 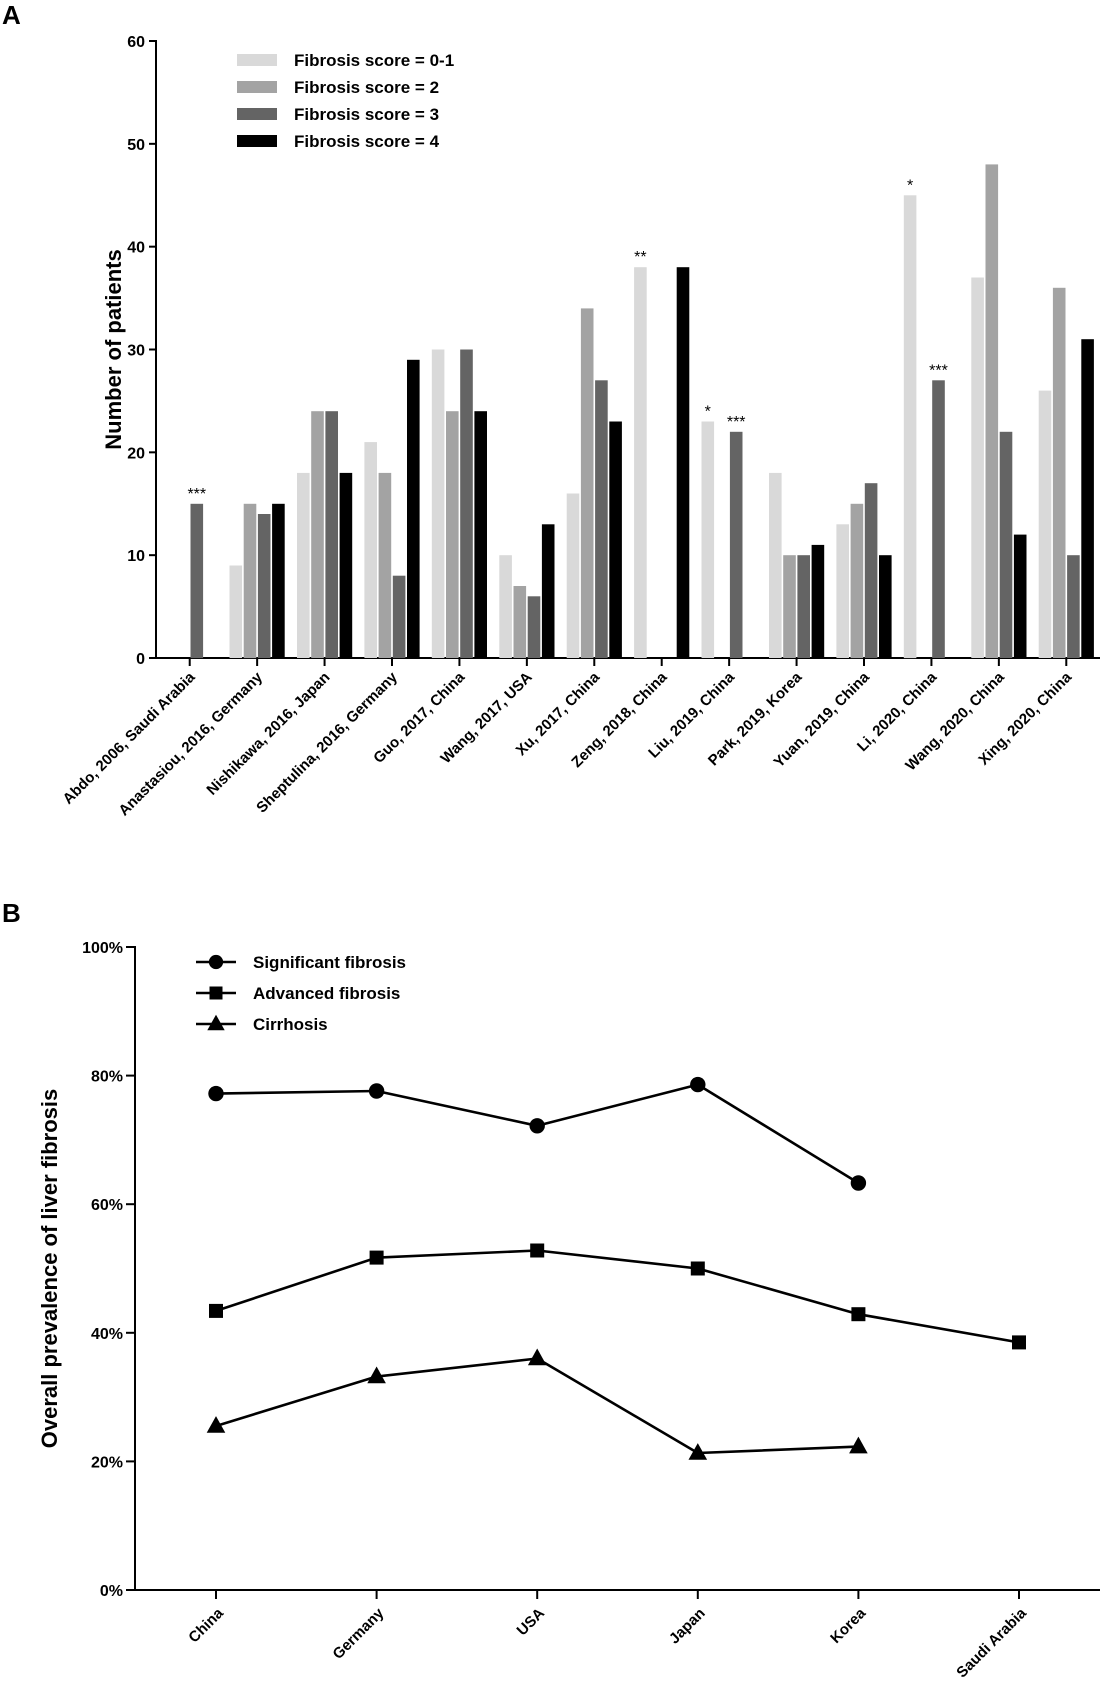 I want to click on legend-marker-advanced-fibrosis, so click(x=216, y=993).